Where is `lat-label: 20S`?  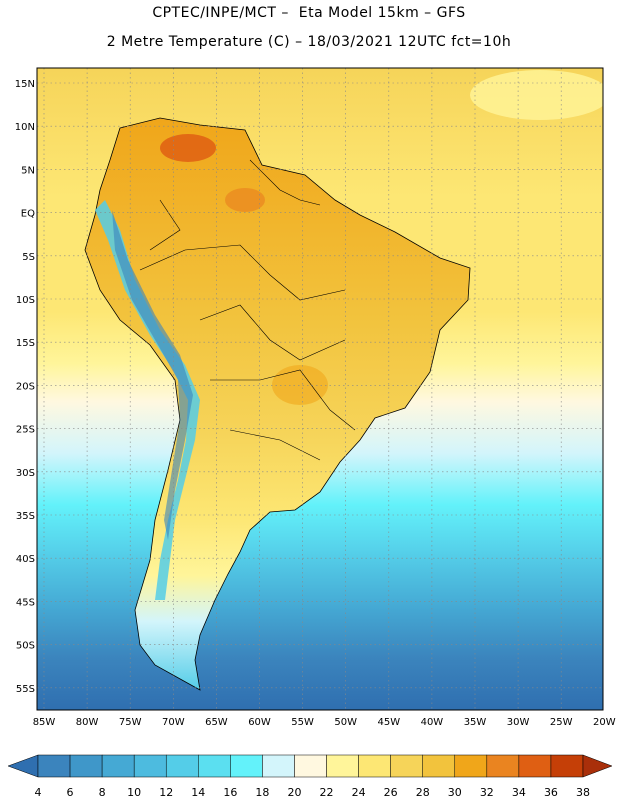
lat-label: 20S is located at coordinates (25, 386).